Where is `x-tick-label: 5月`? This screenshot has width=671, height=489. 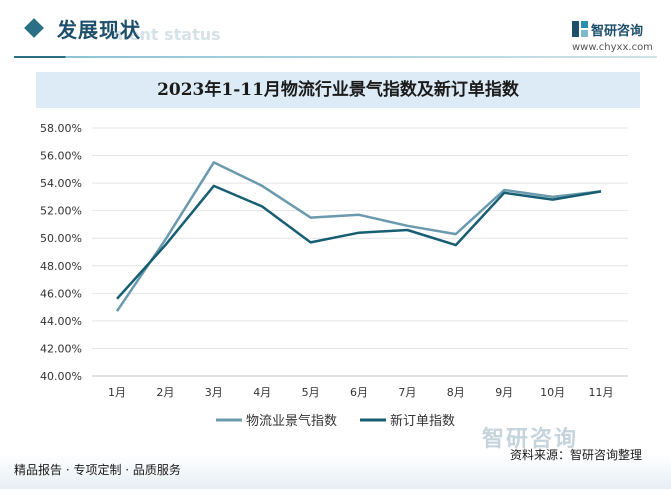
x-tick-label: 5月 is located at coordinates (311, 392).